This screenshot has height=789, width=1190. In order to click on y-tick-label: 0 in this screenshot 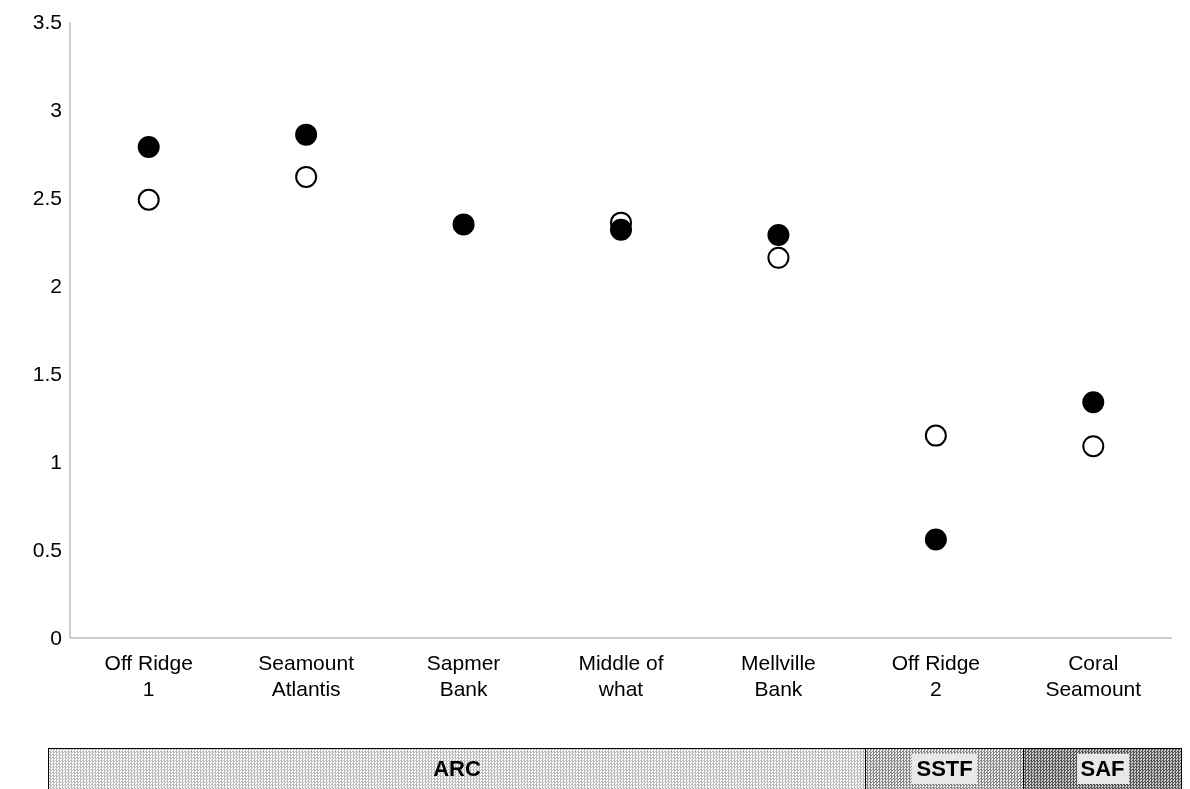, I will do `click(56, 638)`.